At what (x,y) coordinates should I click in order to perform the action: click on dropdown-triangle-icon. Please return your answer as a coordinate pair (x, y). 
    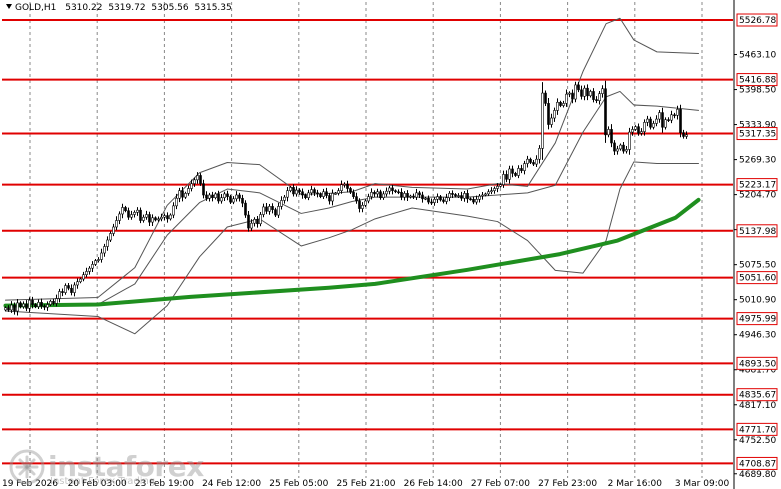
    Looking at the image, I should click on (9, 6).